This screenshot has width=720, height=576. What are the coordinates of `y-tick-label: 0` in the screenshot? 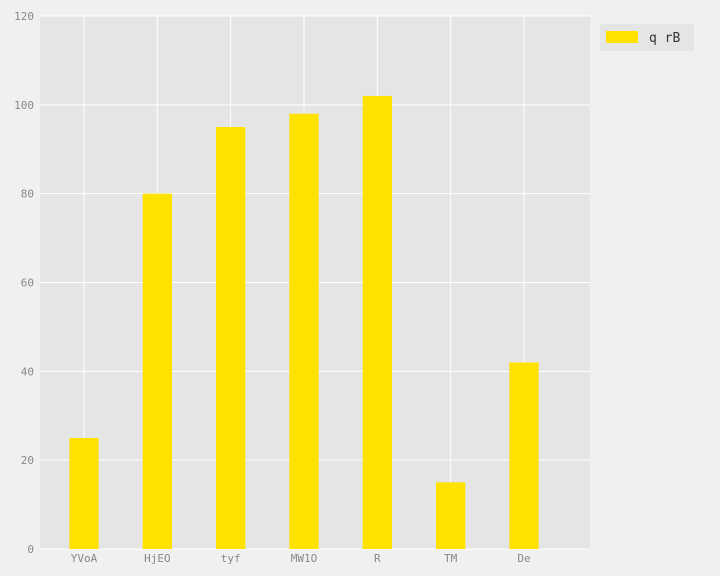 It's located at (30, 549).